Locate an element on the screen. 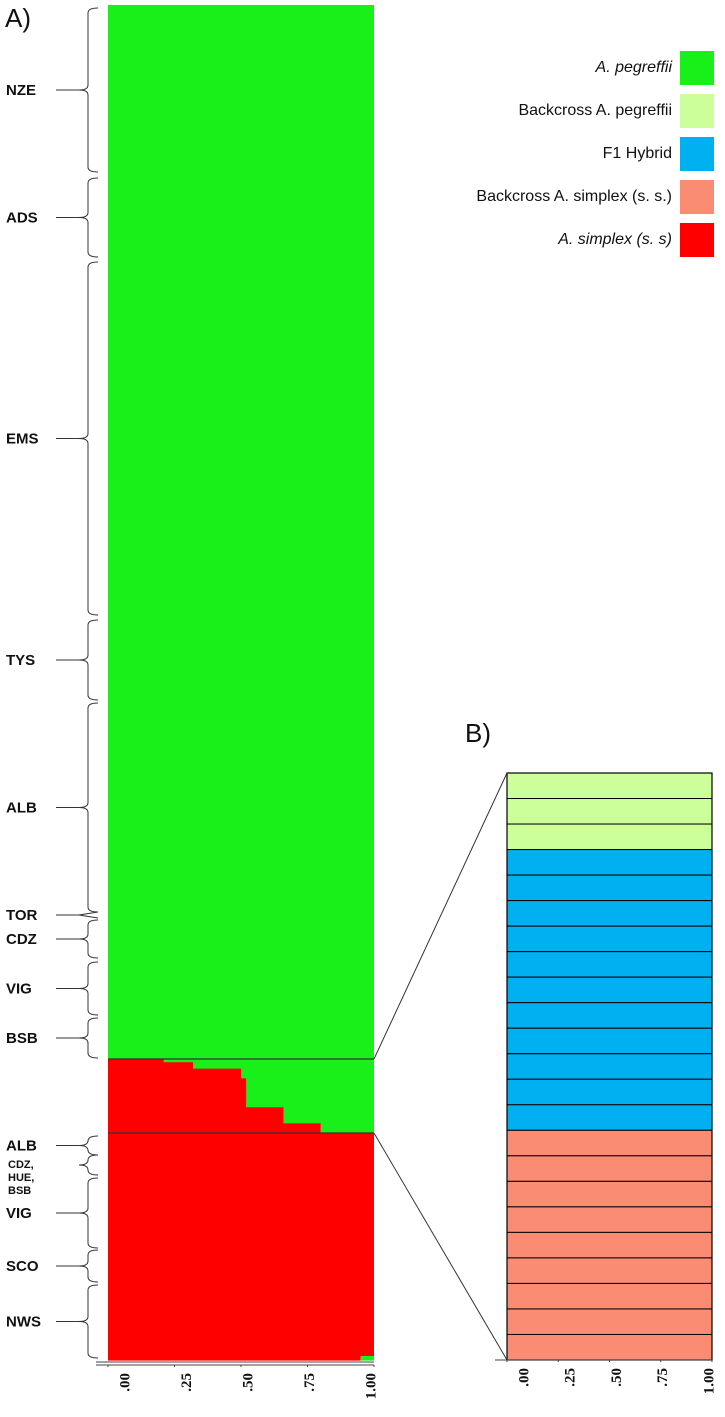 This screenshot has width=725, height=1417. panel-label: B) is located at coordinates (478, 733).